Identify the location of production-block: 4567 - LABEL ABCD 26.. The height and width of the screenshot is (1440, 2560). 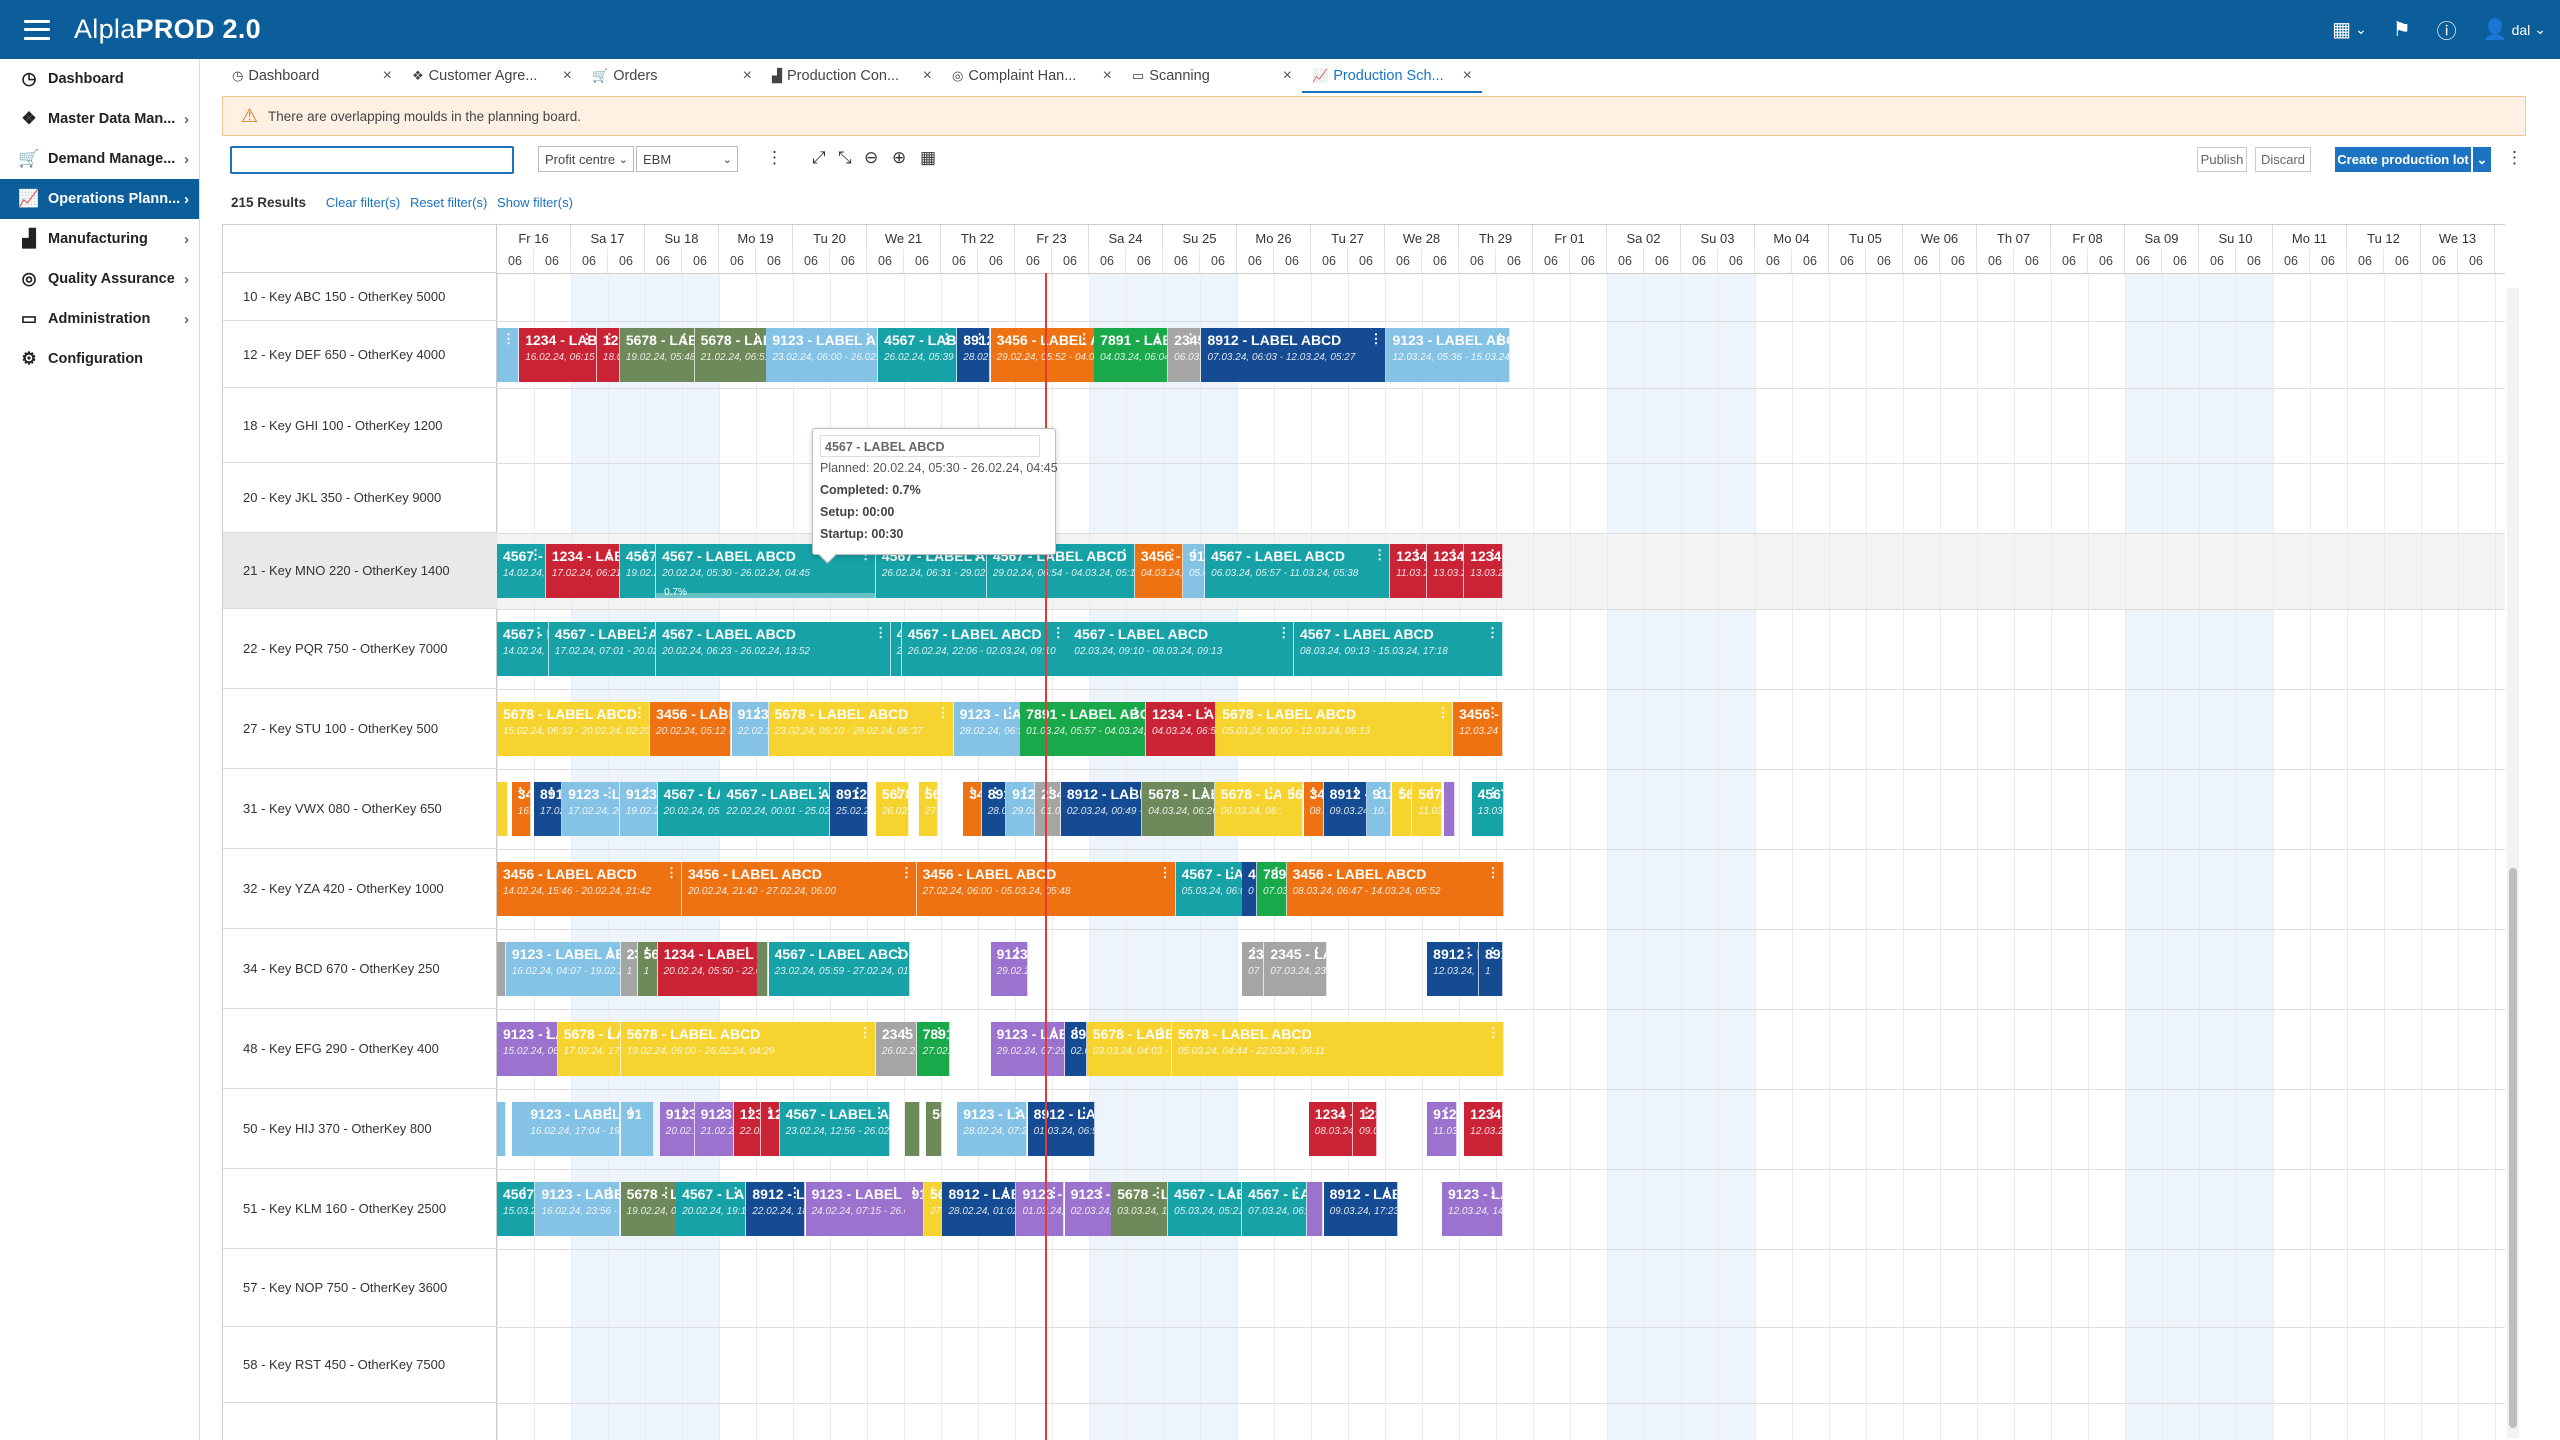
(896, 649).